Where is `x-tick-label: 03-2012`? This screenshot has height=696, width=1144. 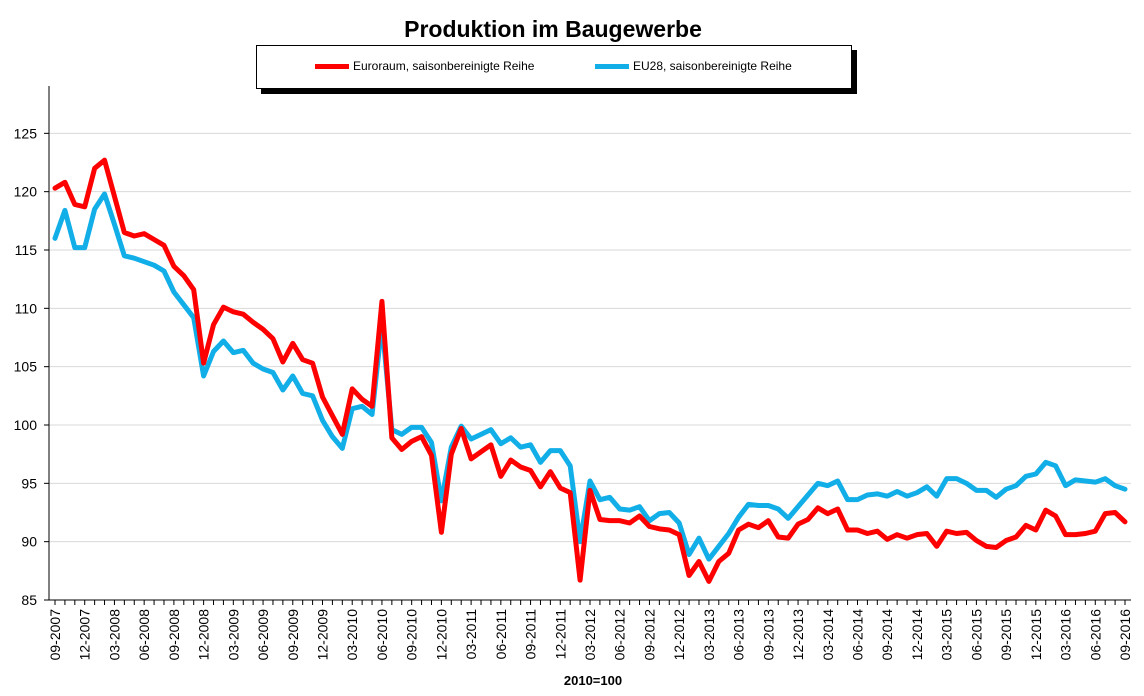 x-tick-label: 03-2012 is located at coordinates (590, 635).